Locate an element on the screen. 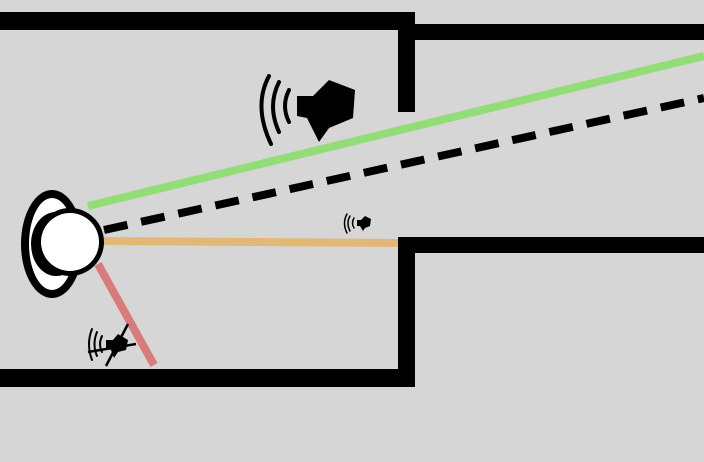  blocked-sound-path is located at coordinates (126, 314).